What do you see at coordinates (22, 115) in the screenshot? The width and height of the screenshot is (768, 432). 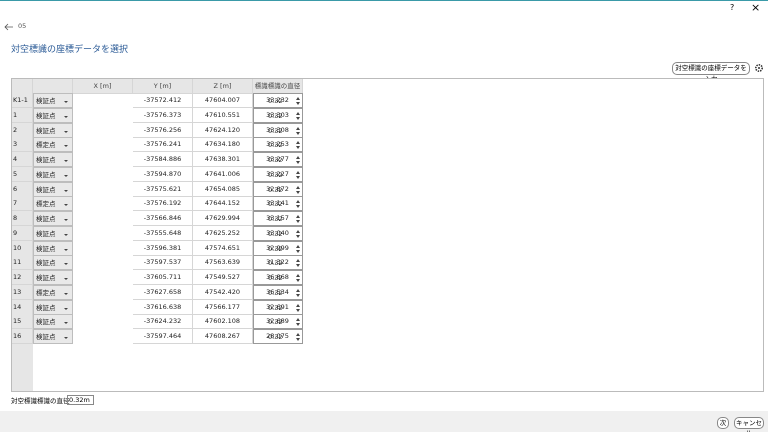 I see `row-header: 1` at bounding box center [22, 115].